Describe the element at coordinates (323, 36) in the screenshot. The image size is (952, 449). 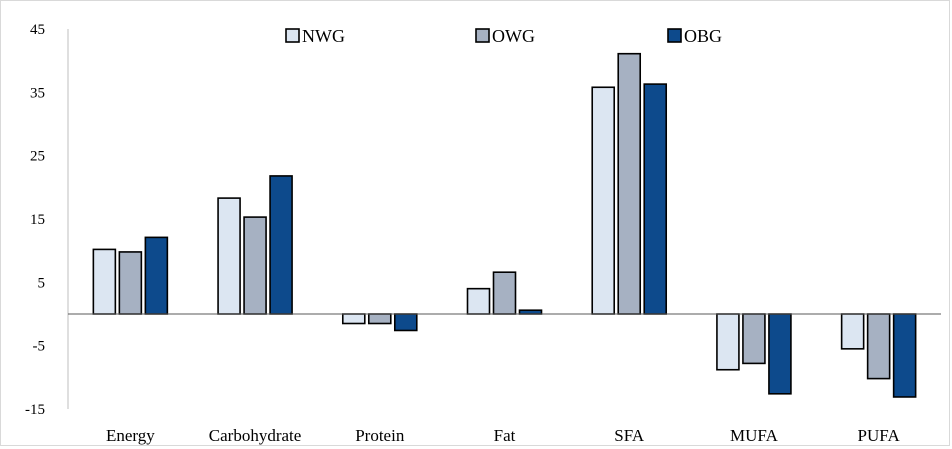
I see `legend-label-nwg: NWG` at that location.